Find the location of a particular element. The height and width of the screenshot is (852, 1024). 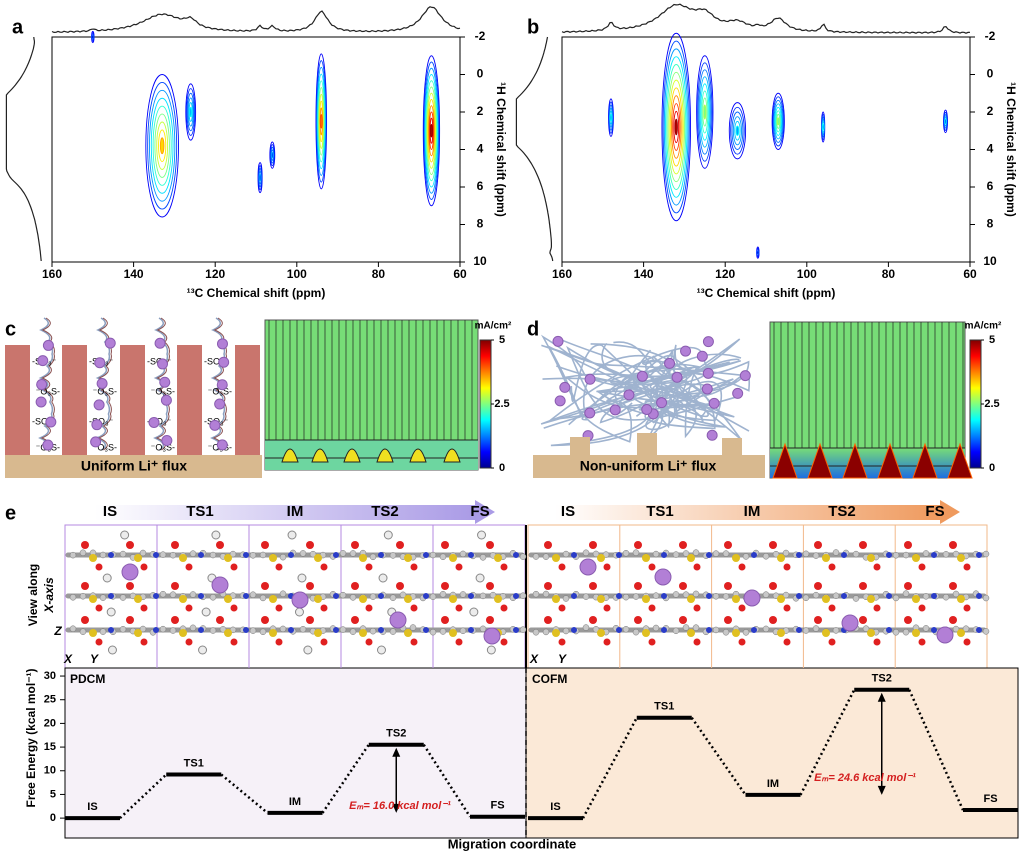

polymer-chain is located at coordinates (654, 392).